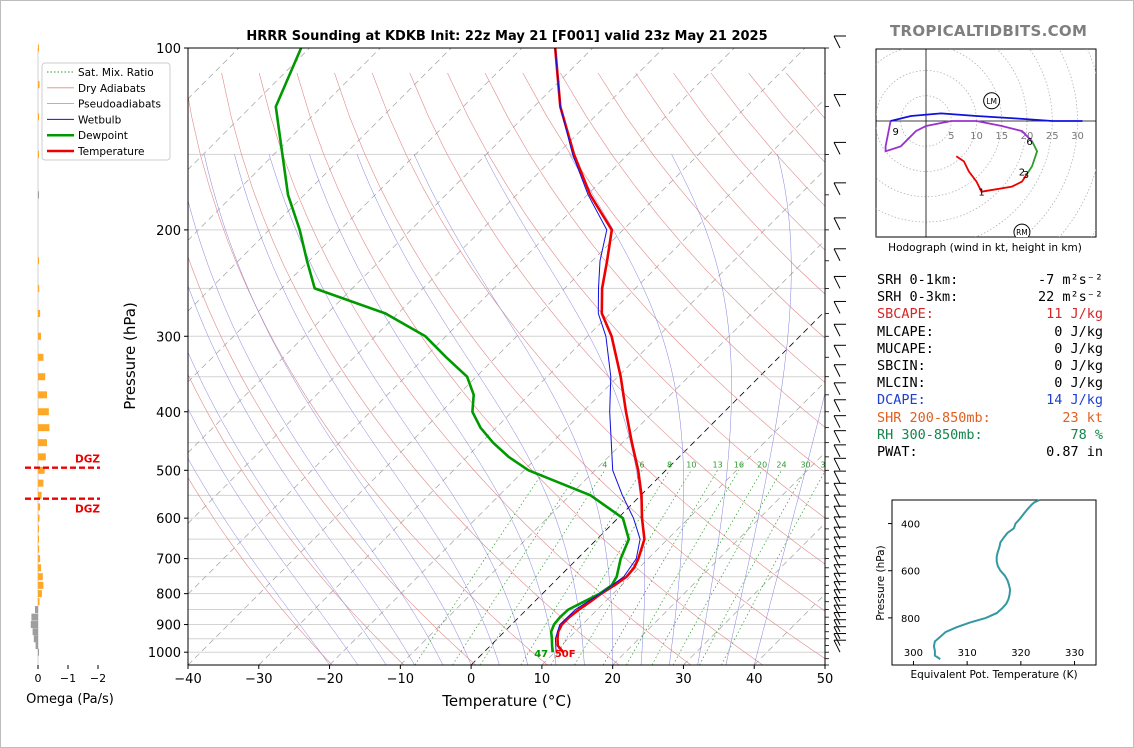 The width and height of the screenshot is (1134, 748). Describe the element at coordinates (991, 174) in the screenshot. I see `hodograph-segment` at that location.